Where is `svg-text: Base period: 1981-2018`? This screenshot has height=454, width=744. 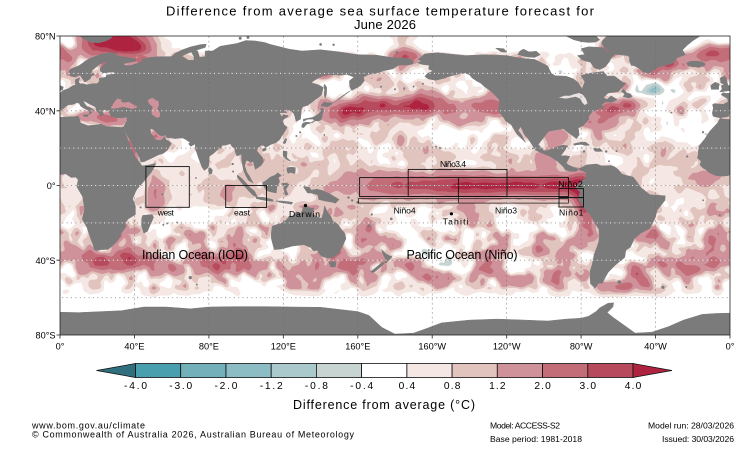
svg-text: Base period: 1981-2018 is located at coordinates (536, 439).